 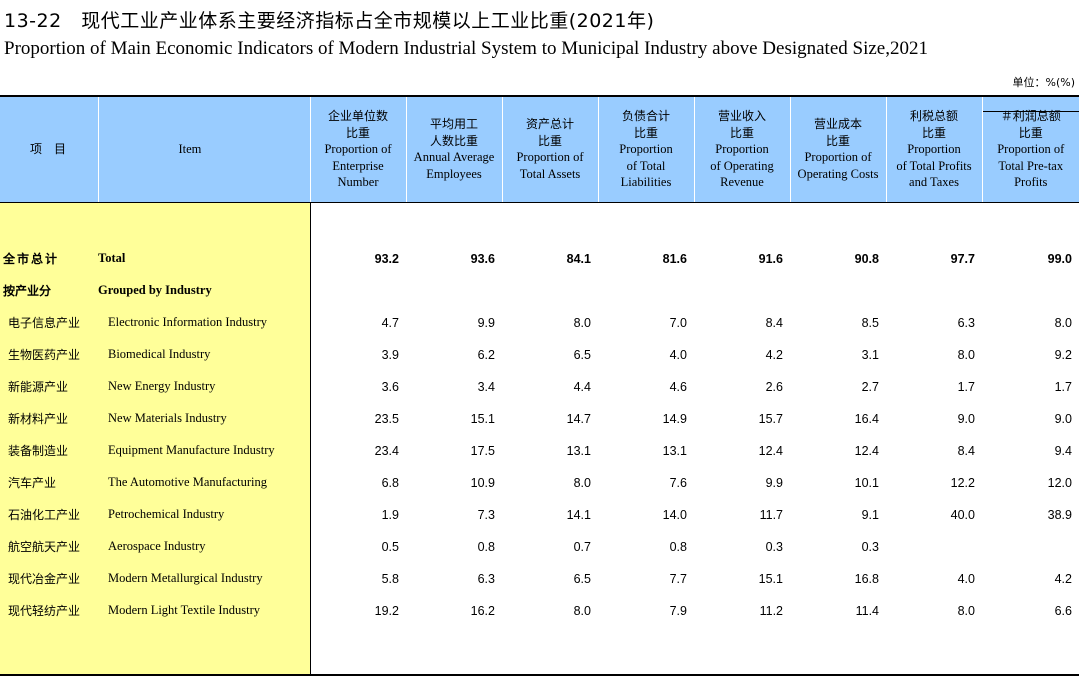 I want to click on cell-employees: 3.4, so click(x=486, y=386).